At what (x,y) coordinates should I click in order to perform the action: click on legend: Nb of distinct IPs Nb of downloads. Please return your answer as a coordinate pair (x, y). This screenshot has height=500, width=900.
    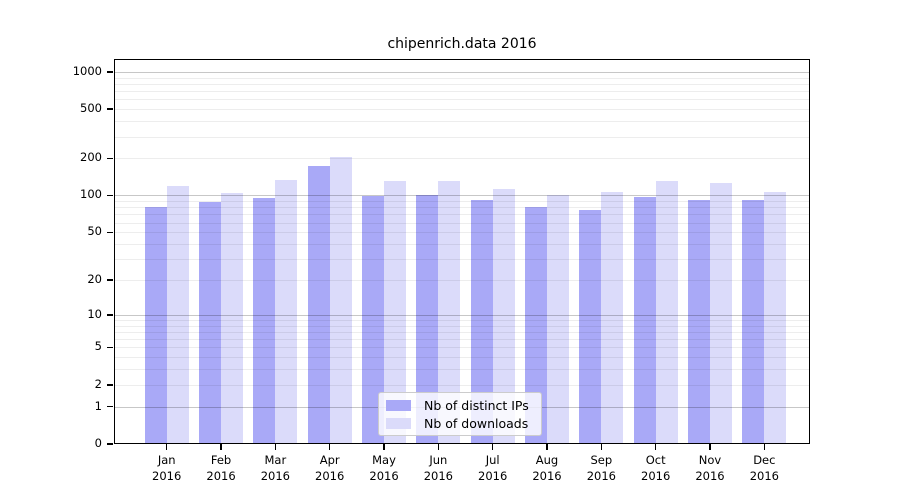
    Looking at the image, I should click on (460, 414).